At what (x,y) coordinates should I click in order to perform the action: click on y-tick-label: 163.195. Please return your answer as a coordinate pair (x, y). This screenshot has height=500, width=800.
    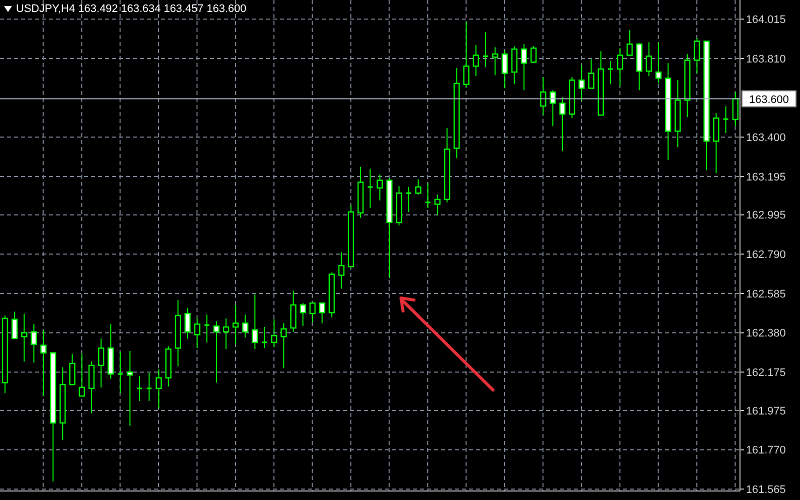
    Looking at the image, I should click on (766, 177).